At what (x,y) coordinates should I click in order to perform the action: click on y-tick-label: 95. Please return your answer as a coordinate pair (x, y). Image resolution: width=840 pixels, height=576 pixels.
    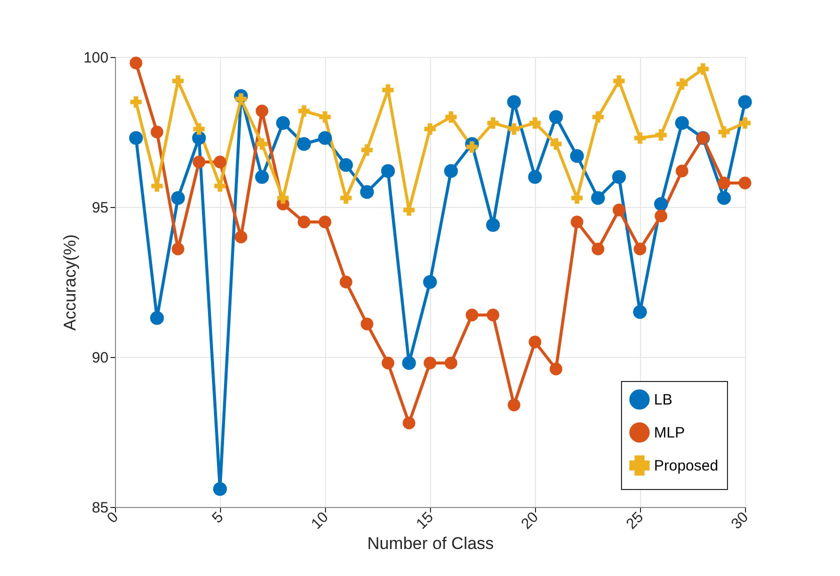
    Looking at the image, I should click on (100, 208).